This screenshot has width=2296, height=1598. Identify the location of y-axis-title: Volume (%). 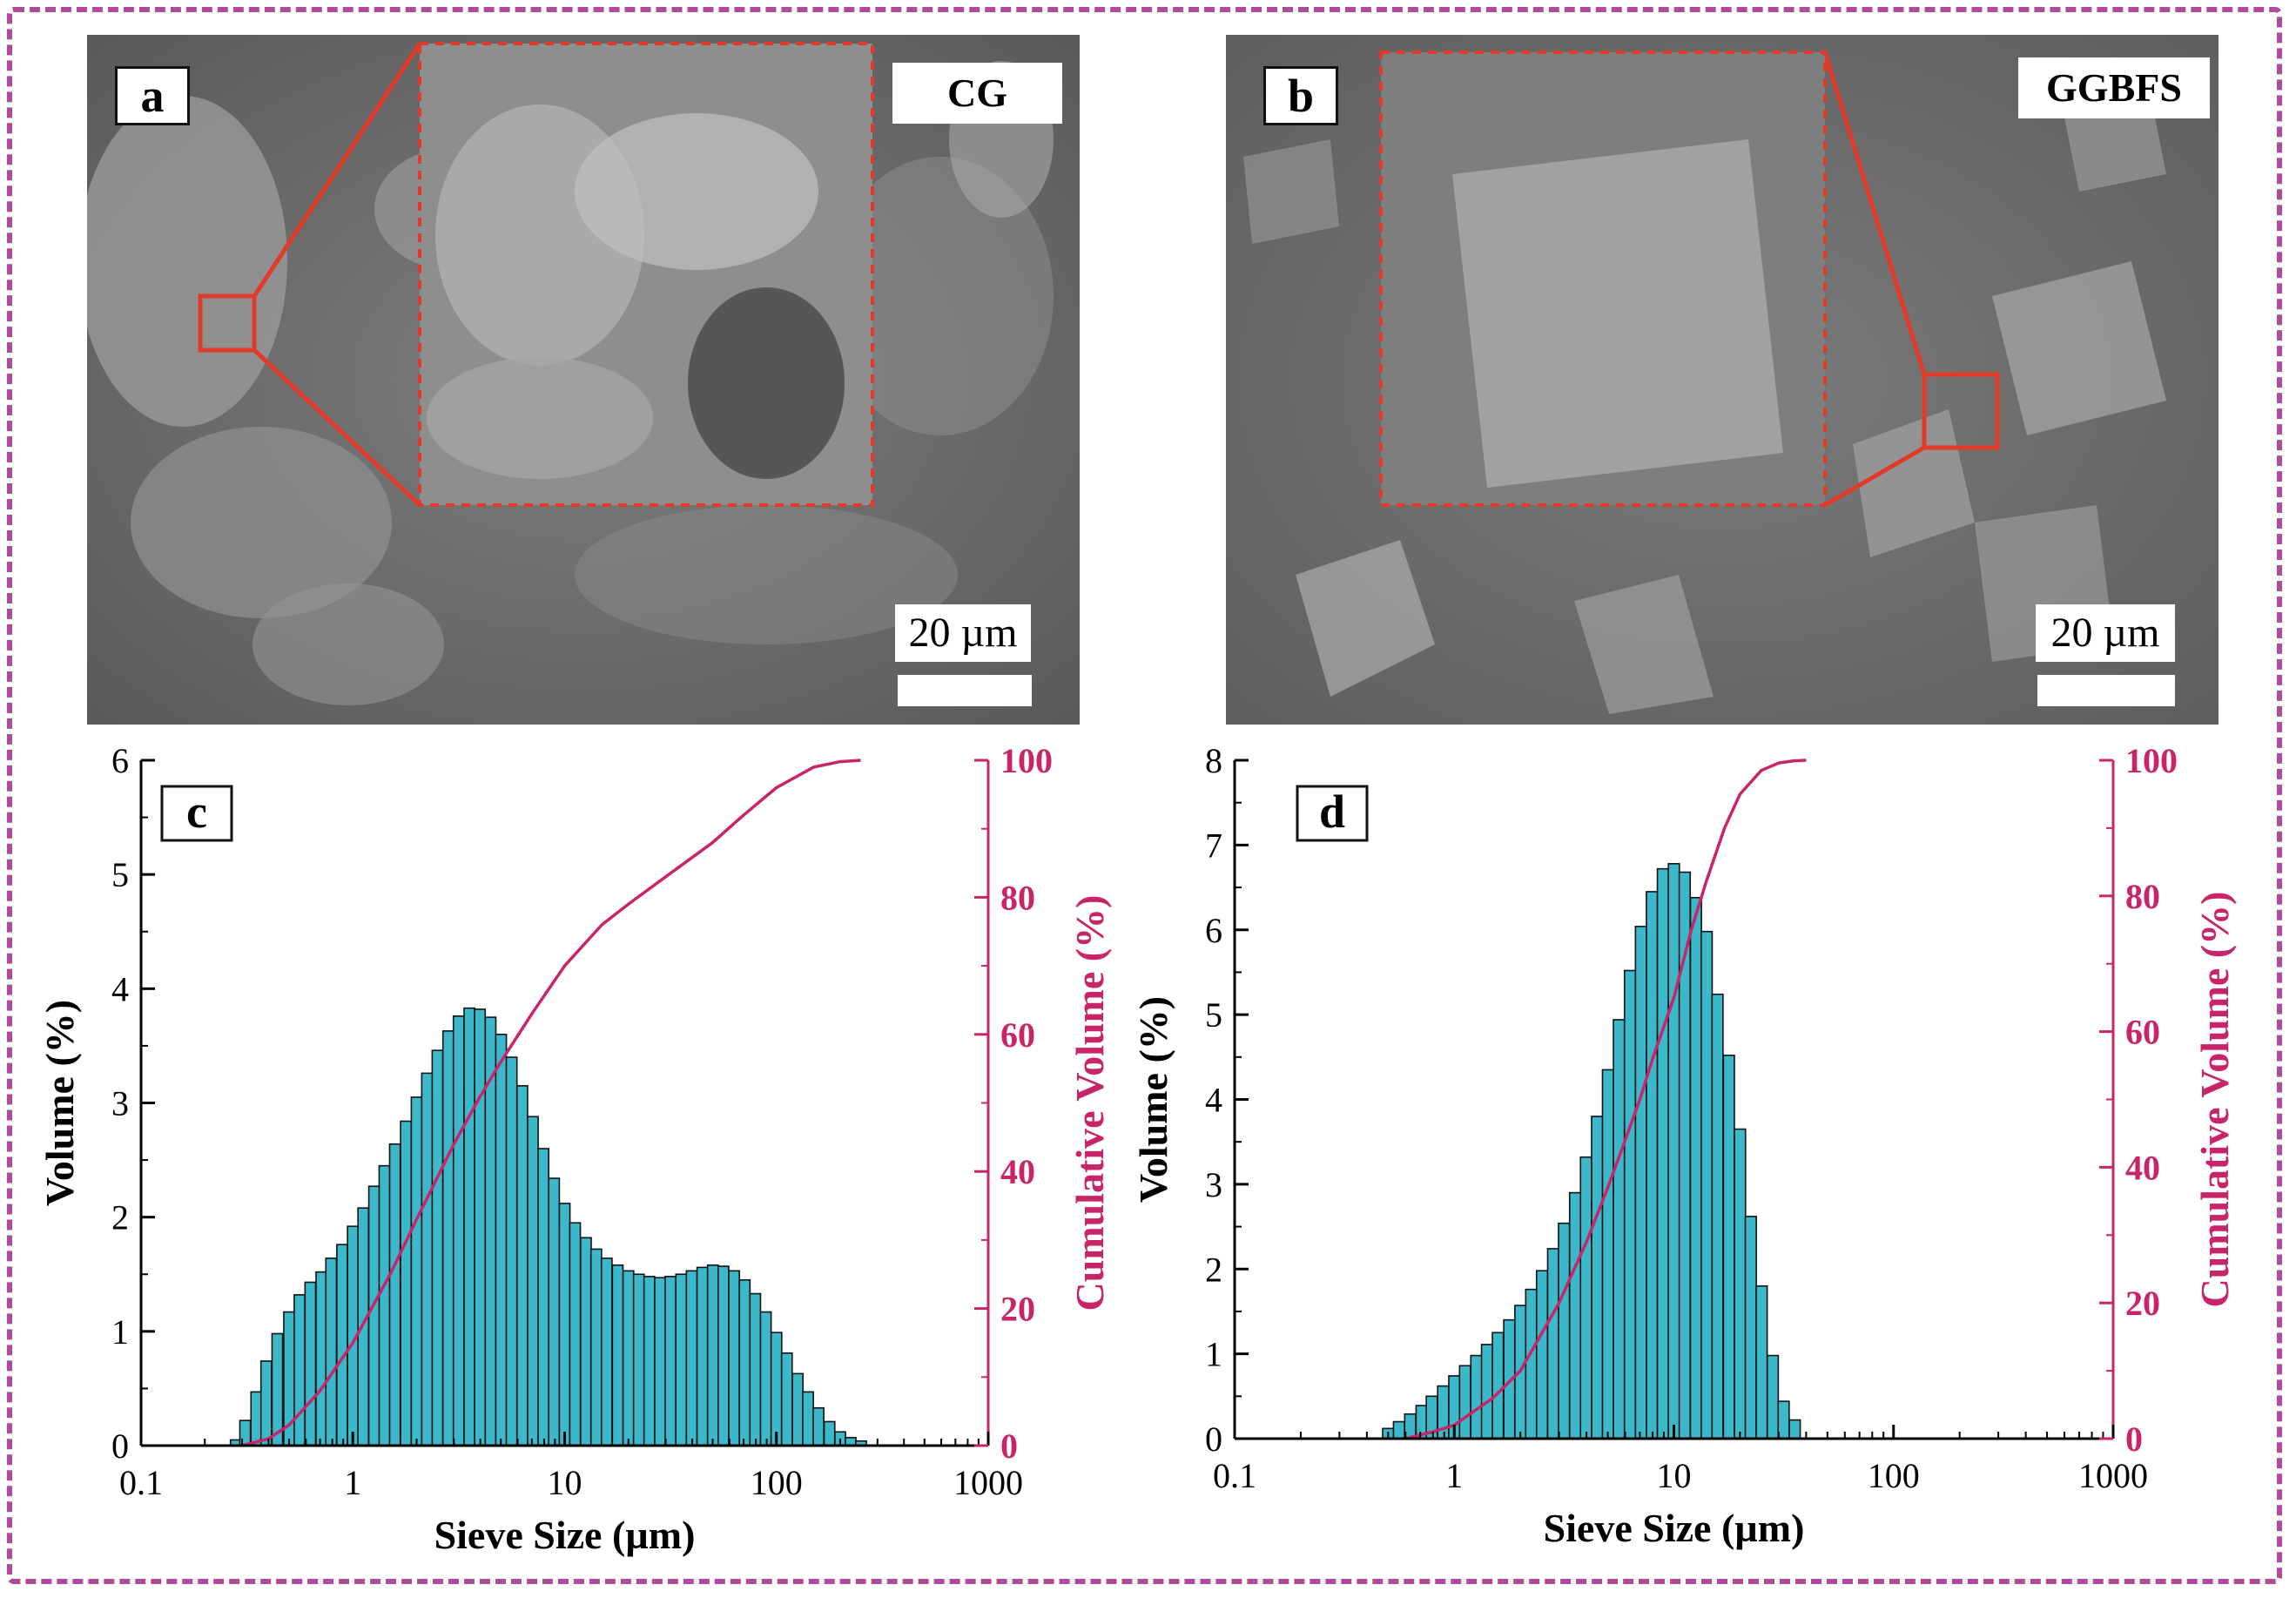
(60, 1103).